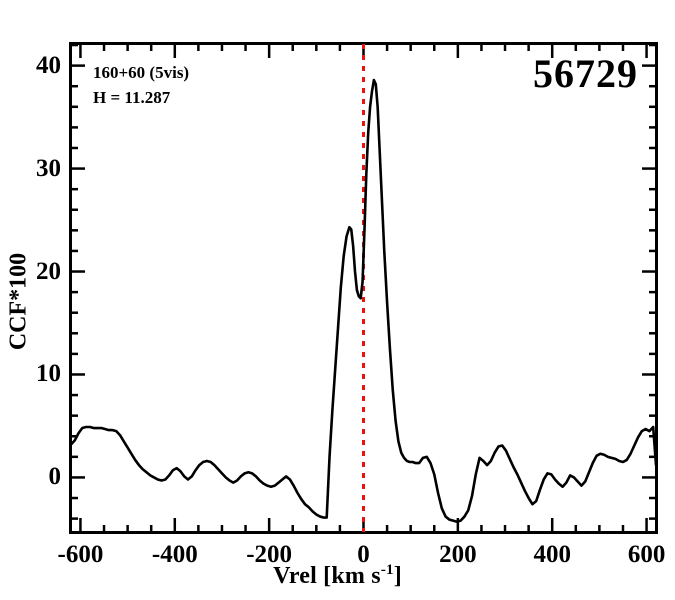  What do you see at coordinates (397, 576) in the screenshot?
I see `x-axis-title-tail: ]` at bounding box center [397, 576].